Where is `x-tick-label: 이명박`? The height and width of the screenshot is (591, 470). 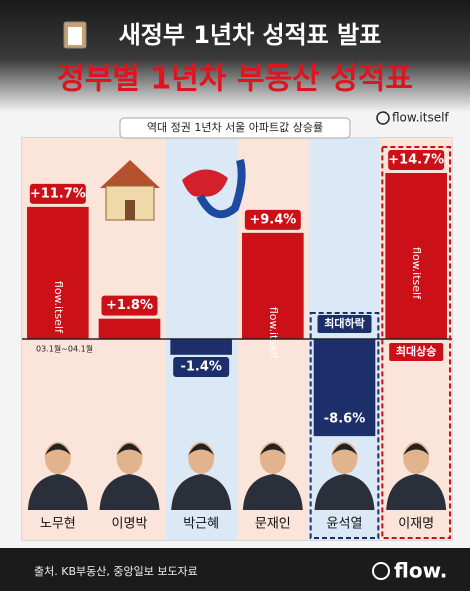 x-tick-label: 이명박 is located at coordinates (130, 524).